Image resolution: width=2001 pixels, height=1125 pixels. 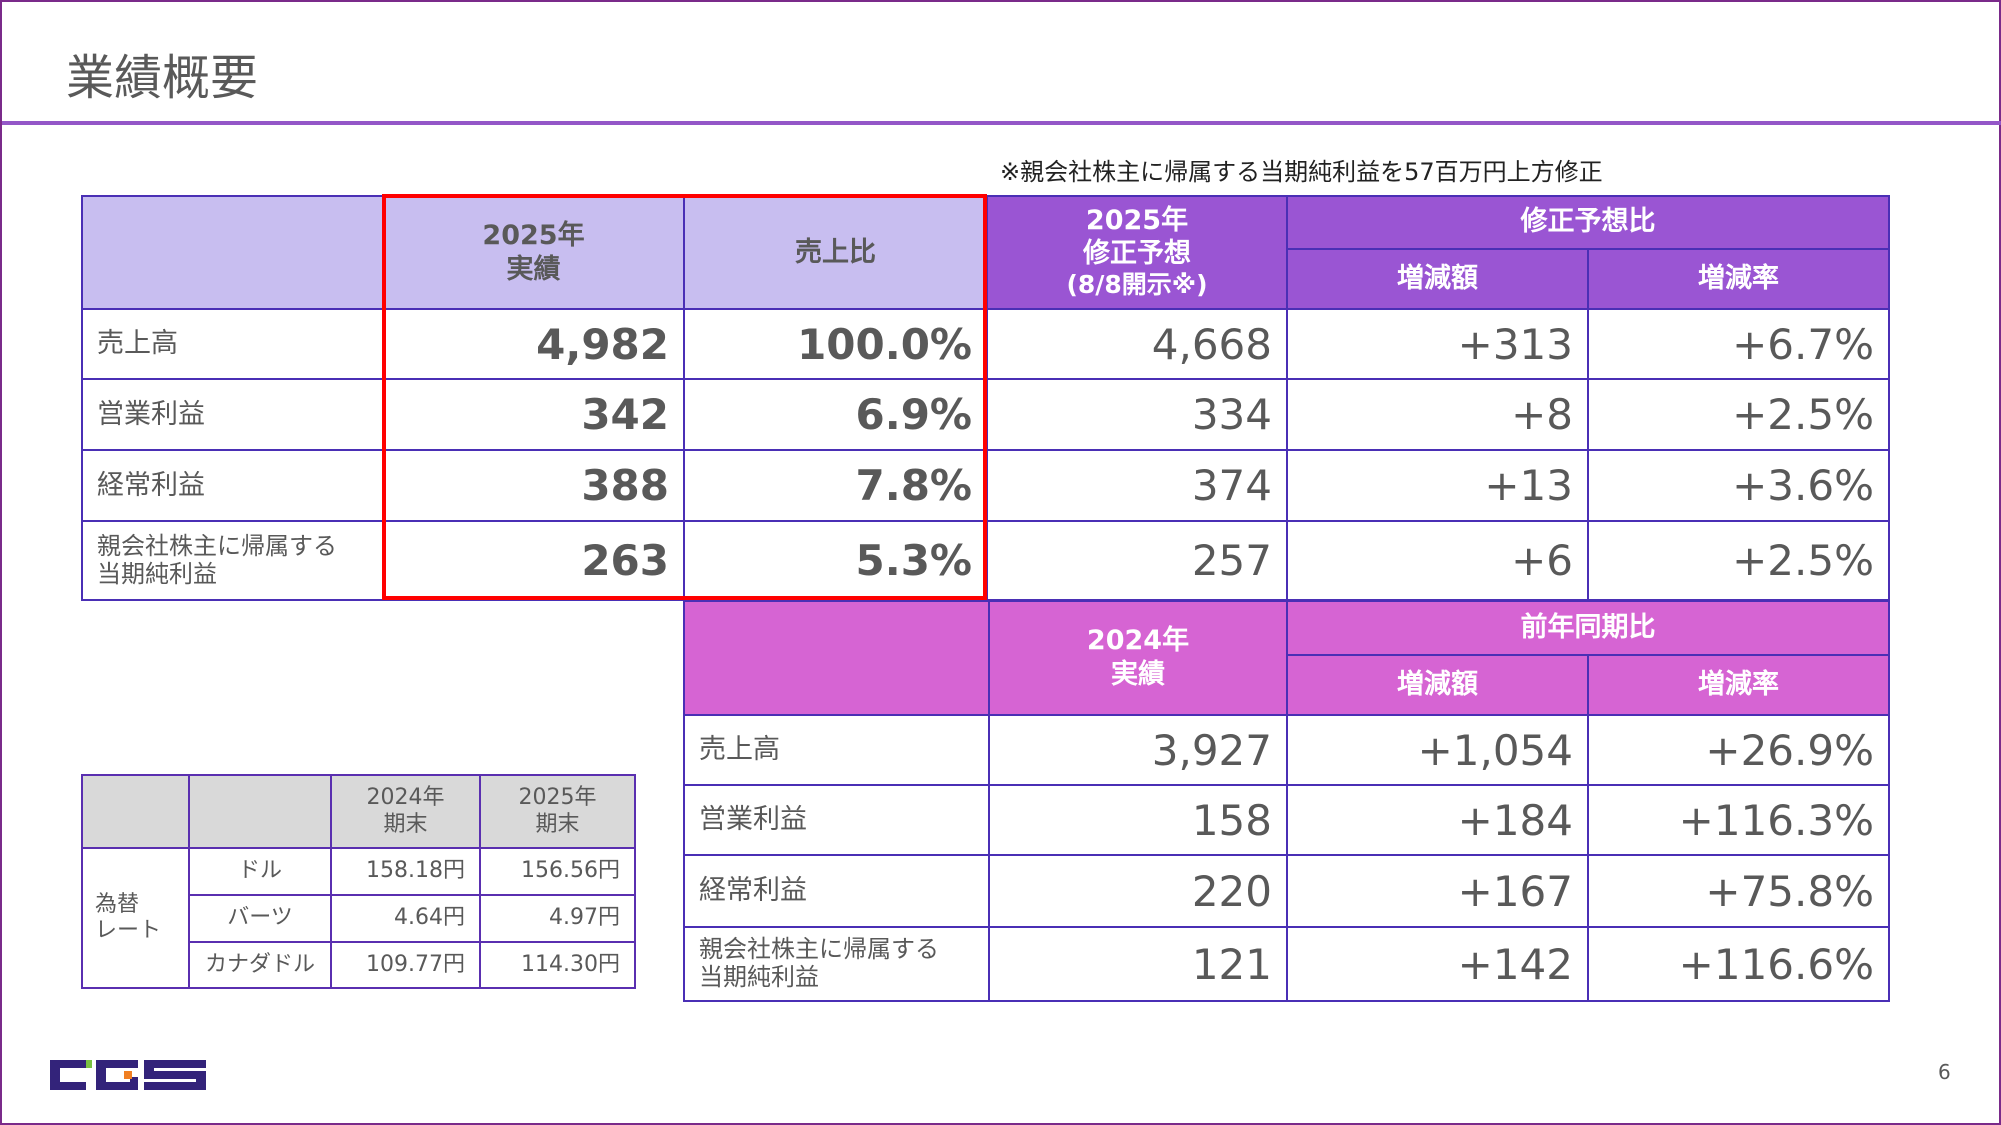 I want to click on forecast-value: 334, so click(x=1137, y=414).